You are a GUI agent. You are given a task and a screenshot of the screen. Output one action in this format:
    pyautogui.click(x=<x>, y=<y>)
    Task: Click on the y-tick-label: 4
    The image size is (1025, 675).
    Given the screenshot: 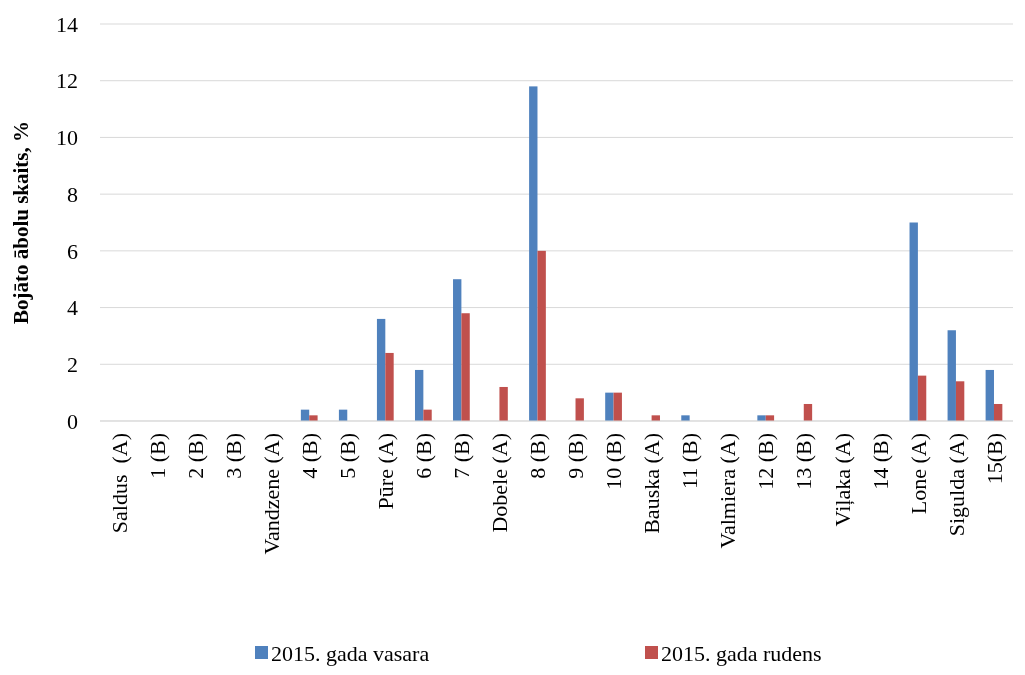 What is the action you would take?
    pyautogui.click(x=72, y=308)
    